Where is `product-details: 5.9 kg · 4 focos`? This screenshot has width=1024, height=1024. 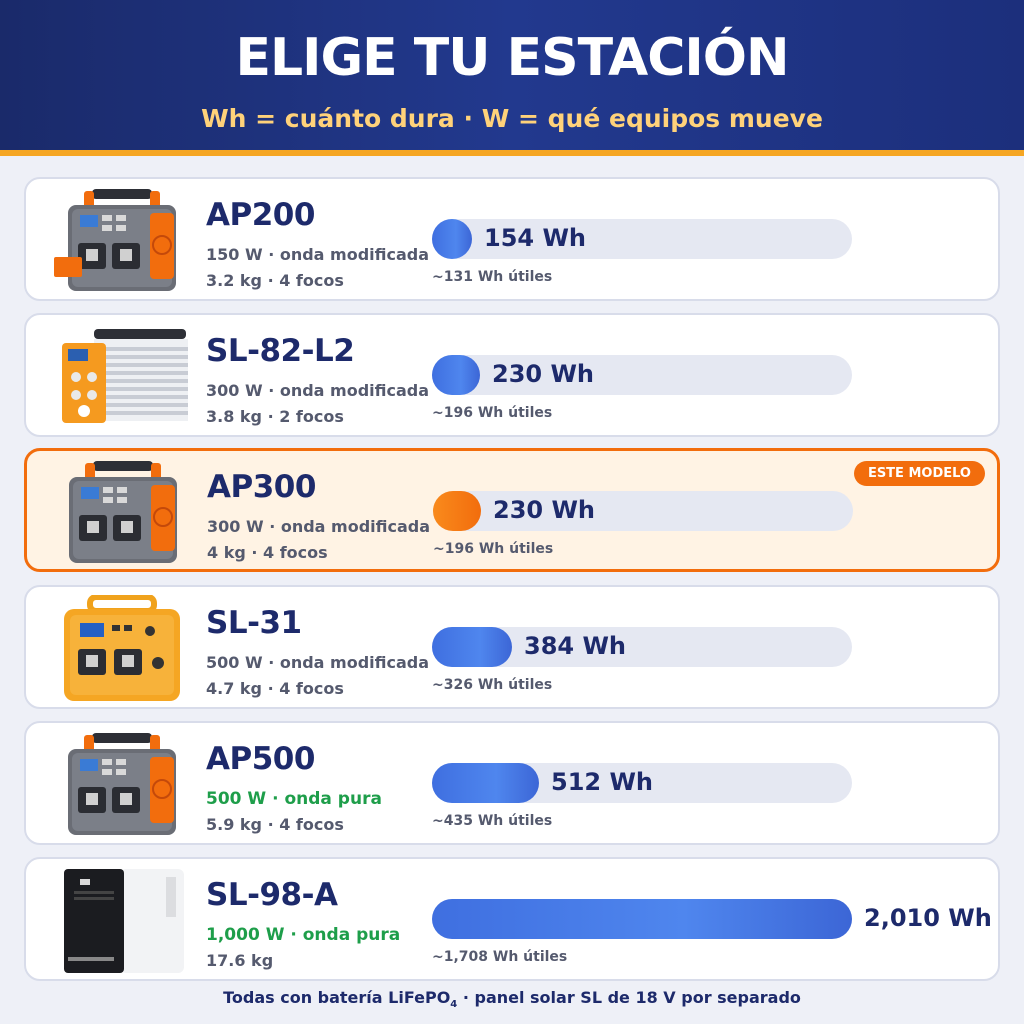 product-details: 5.9 kg · 4 focos is located at coordinates (275, 824).